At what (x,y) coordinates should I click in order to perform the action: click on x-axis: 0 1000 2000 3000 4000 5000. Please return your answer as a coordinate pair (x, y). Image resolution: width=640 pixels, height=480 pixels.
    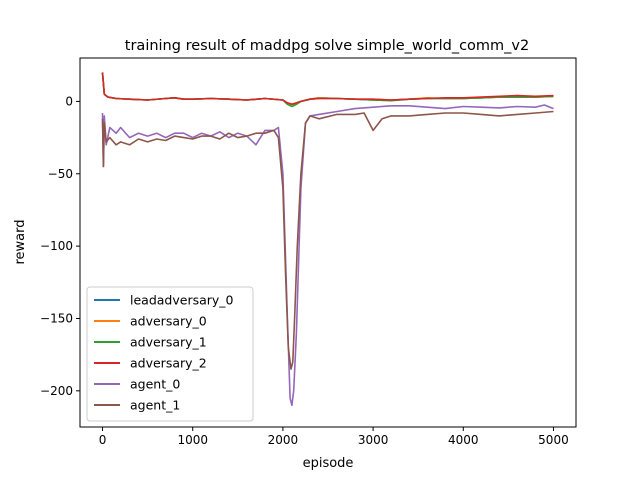
    Looking at the image, I should click on (334, 437).